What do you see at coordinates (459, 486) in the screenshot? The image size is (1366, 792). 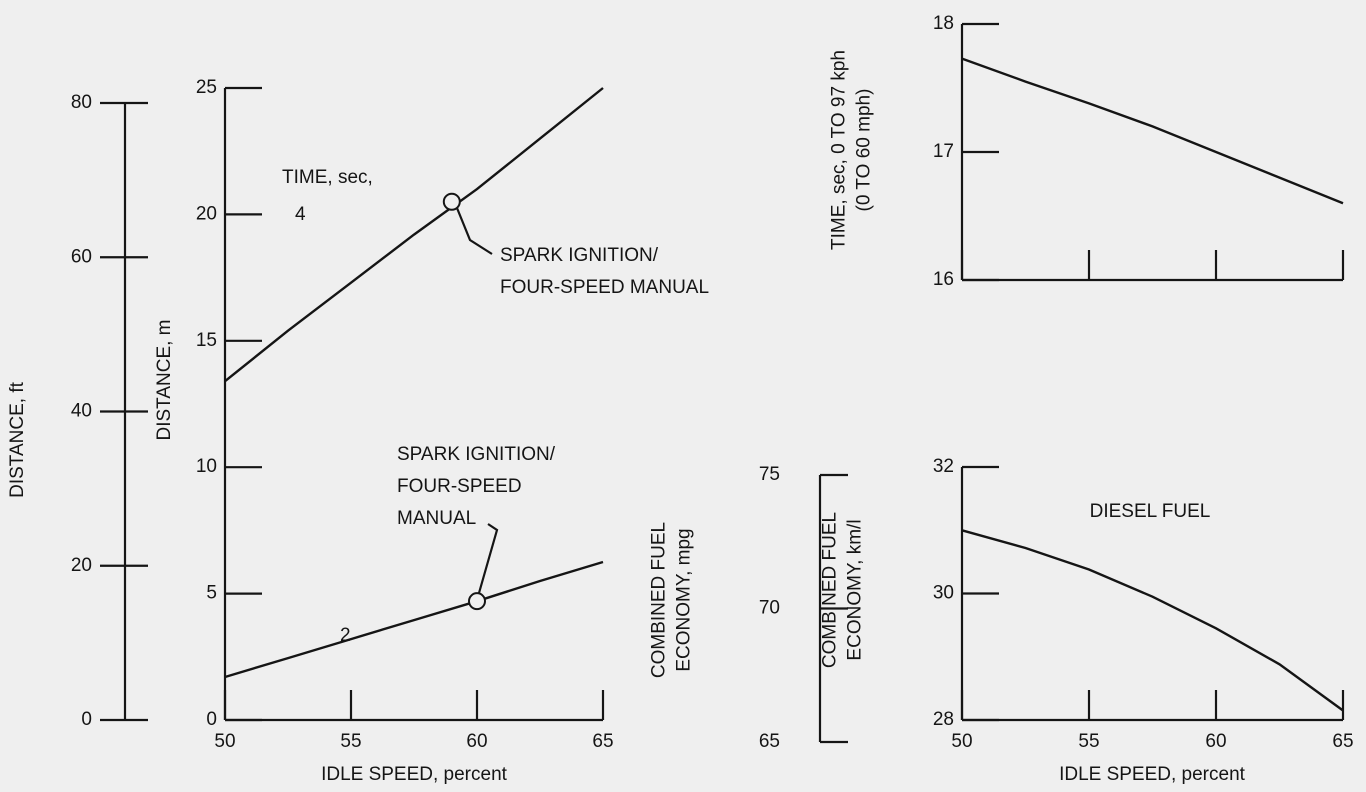 I see `annotation-text: FOUR-SPEED` at bounding box center [459, 486].